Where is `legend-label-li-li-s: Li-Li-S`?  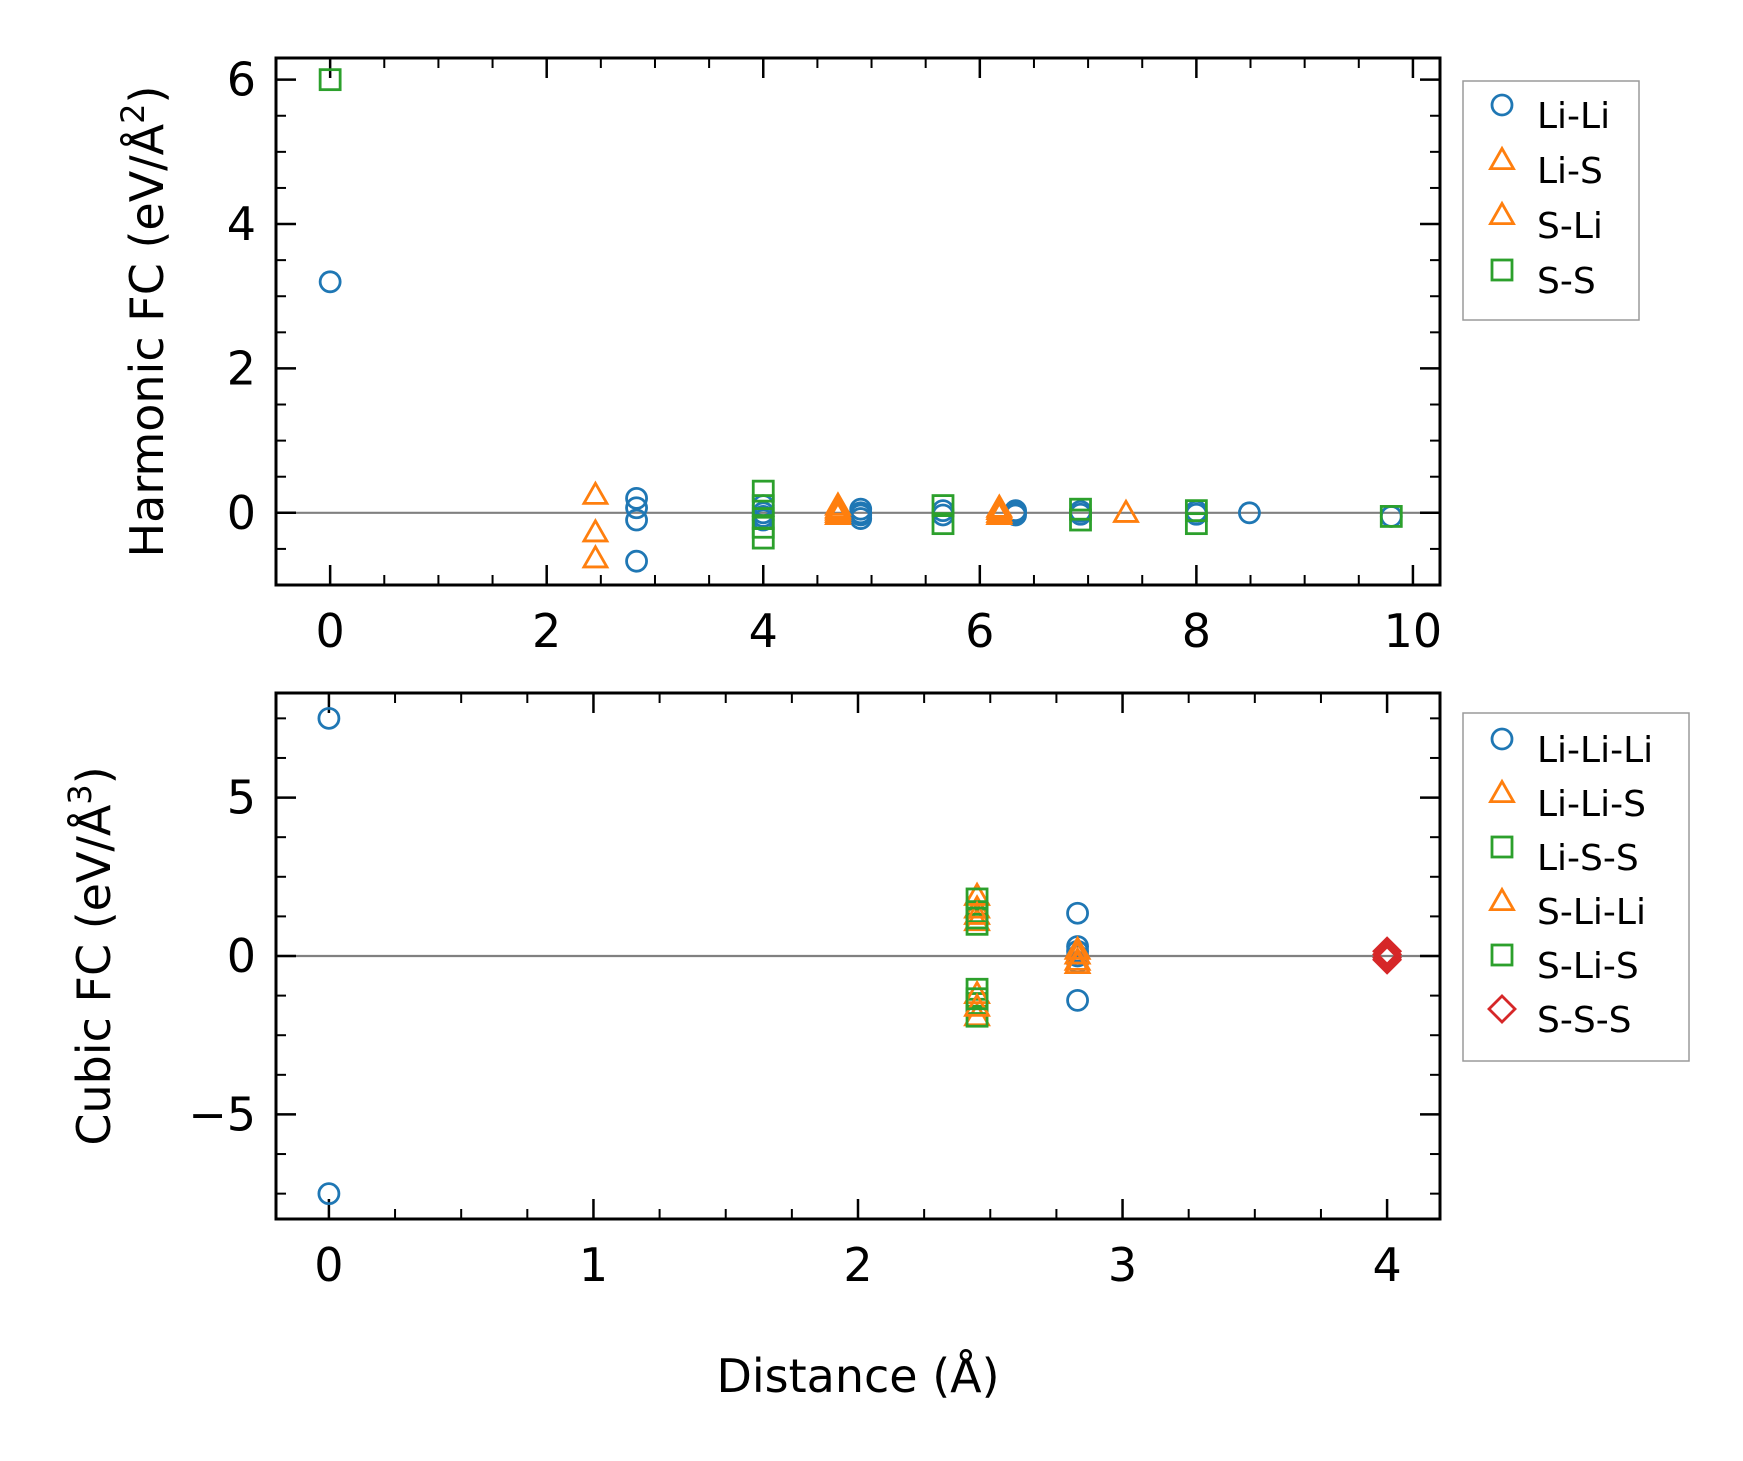 legend-label-li-li-s: Li-Li-S is located at coordinates (1591, 804).